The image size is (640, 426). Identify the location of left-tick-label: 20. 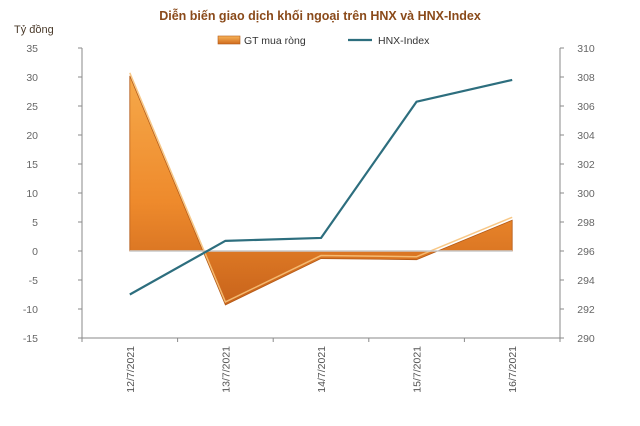
(32, 136).